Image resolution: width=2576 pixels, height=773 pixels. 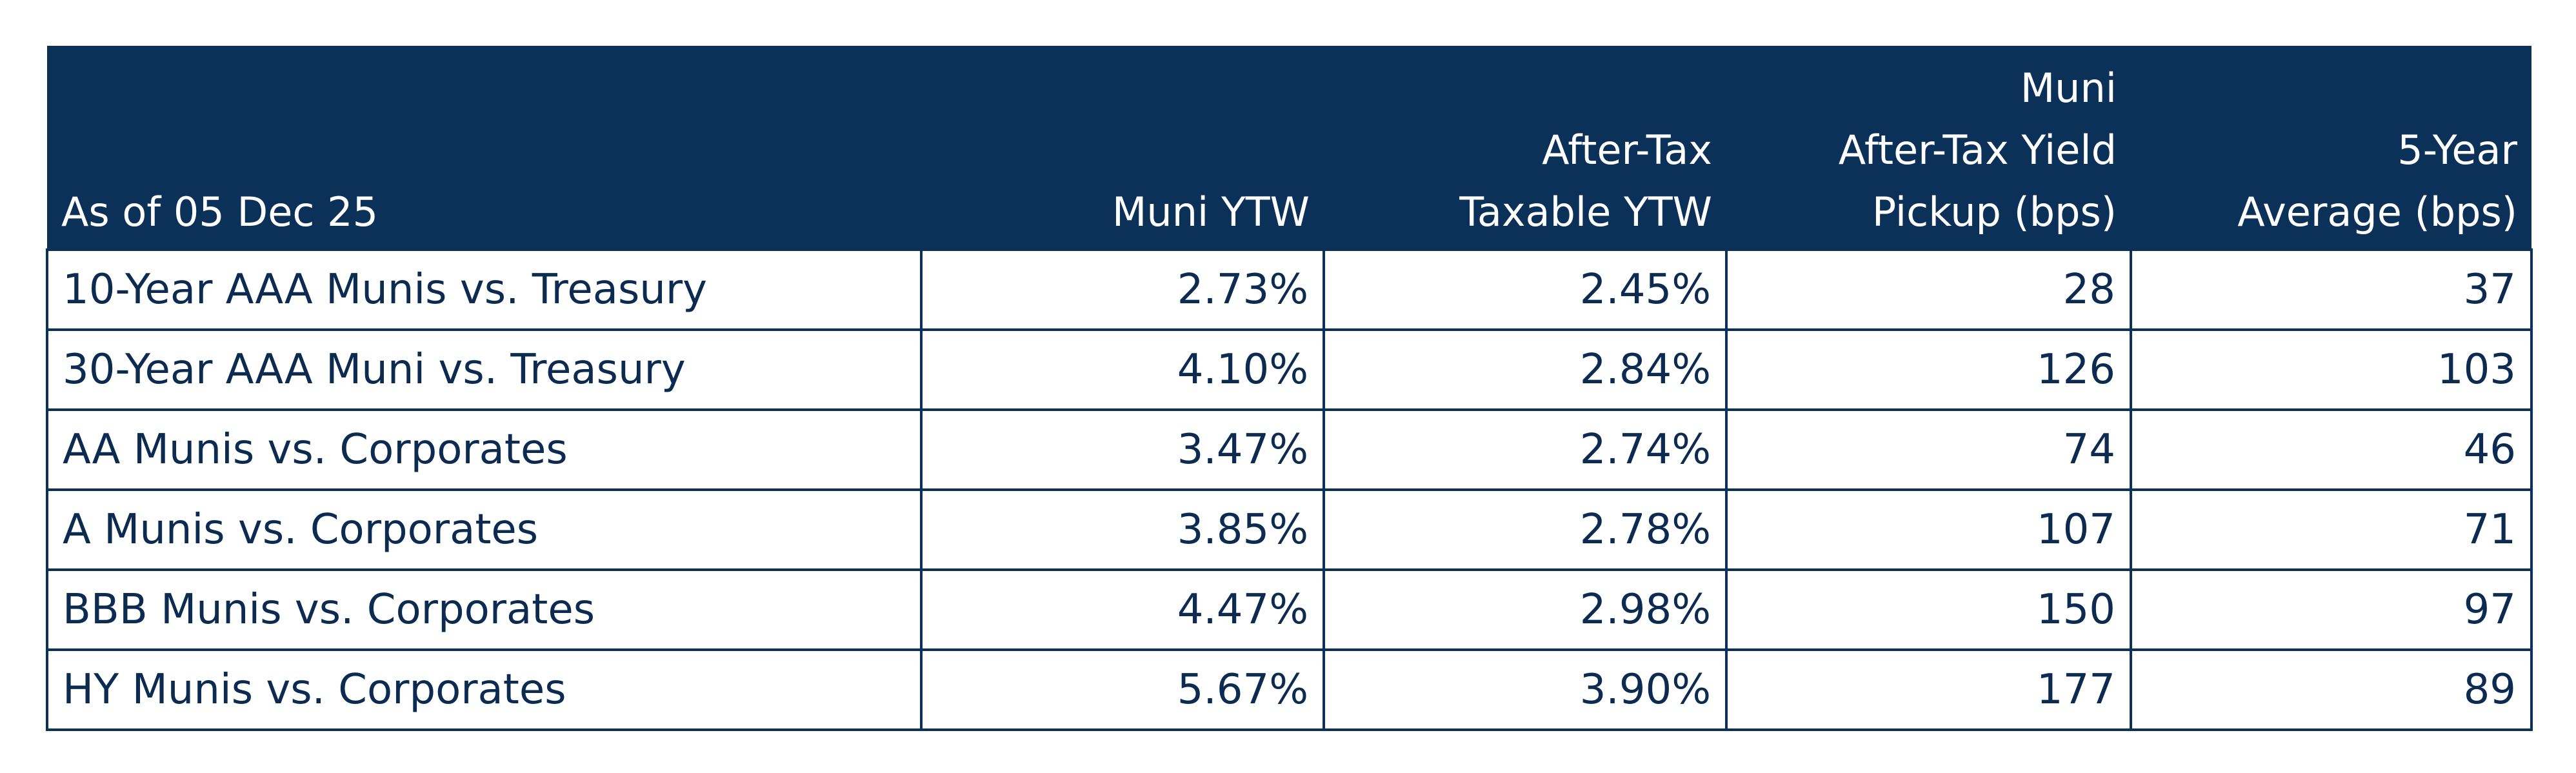 What do you see at coordinates (2331, 449) in the screenshot?
I see `cell-value: 46` at bounding box center [2331, 449].